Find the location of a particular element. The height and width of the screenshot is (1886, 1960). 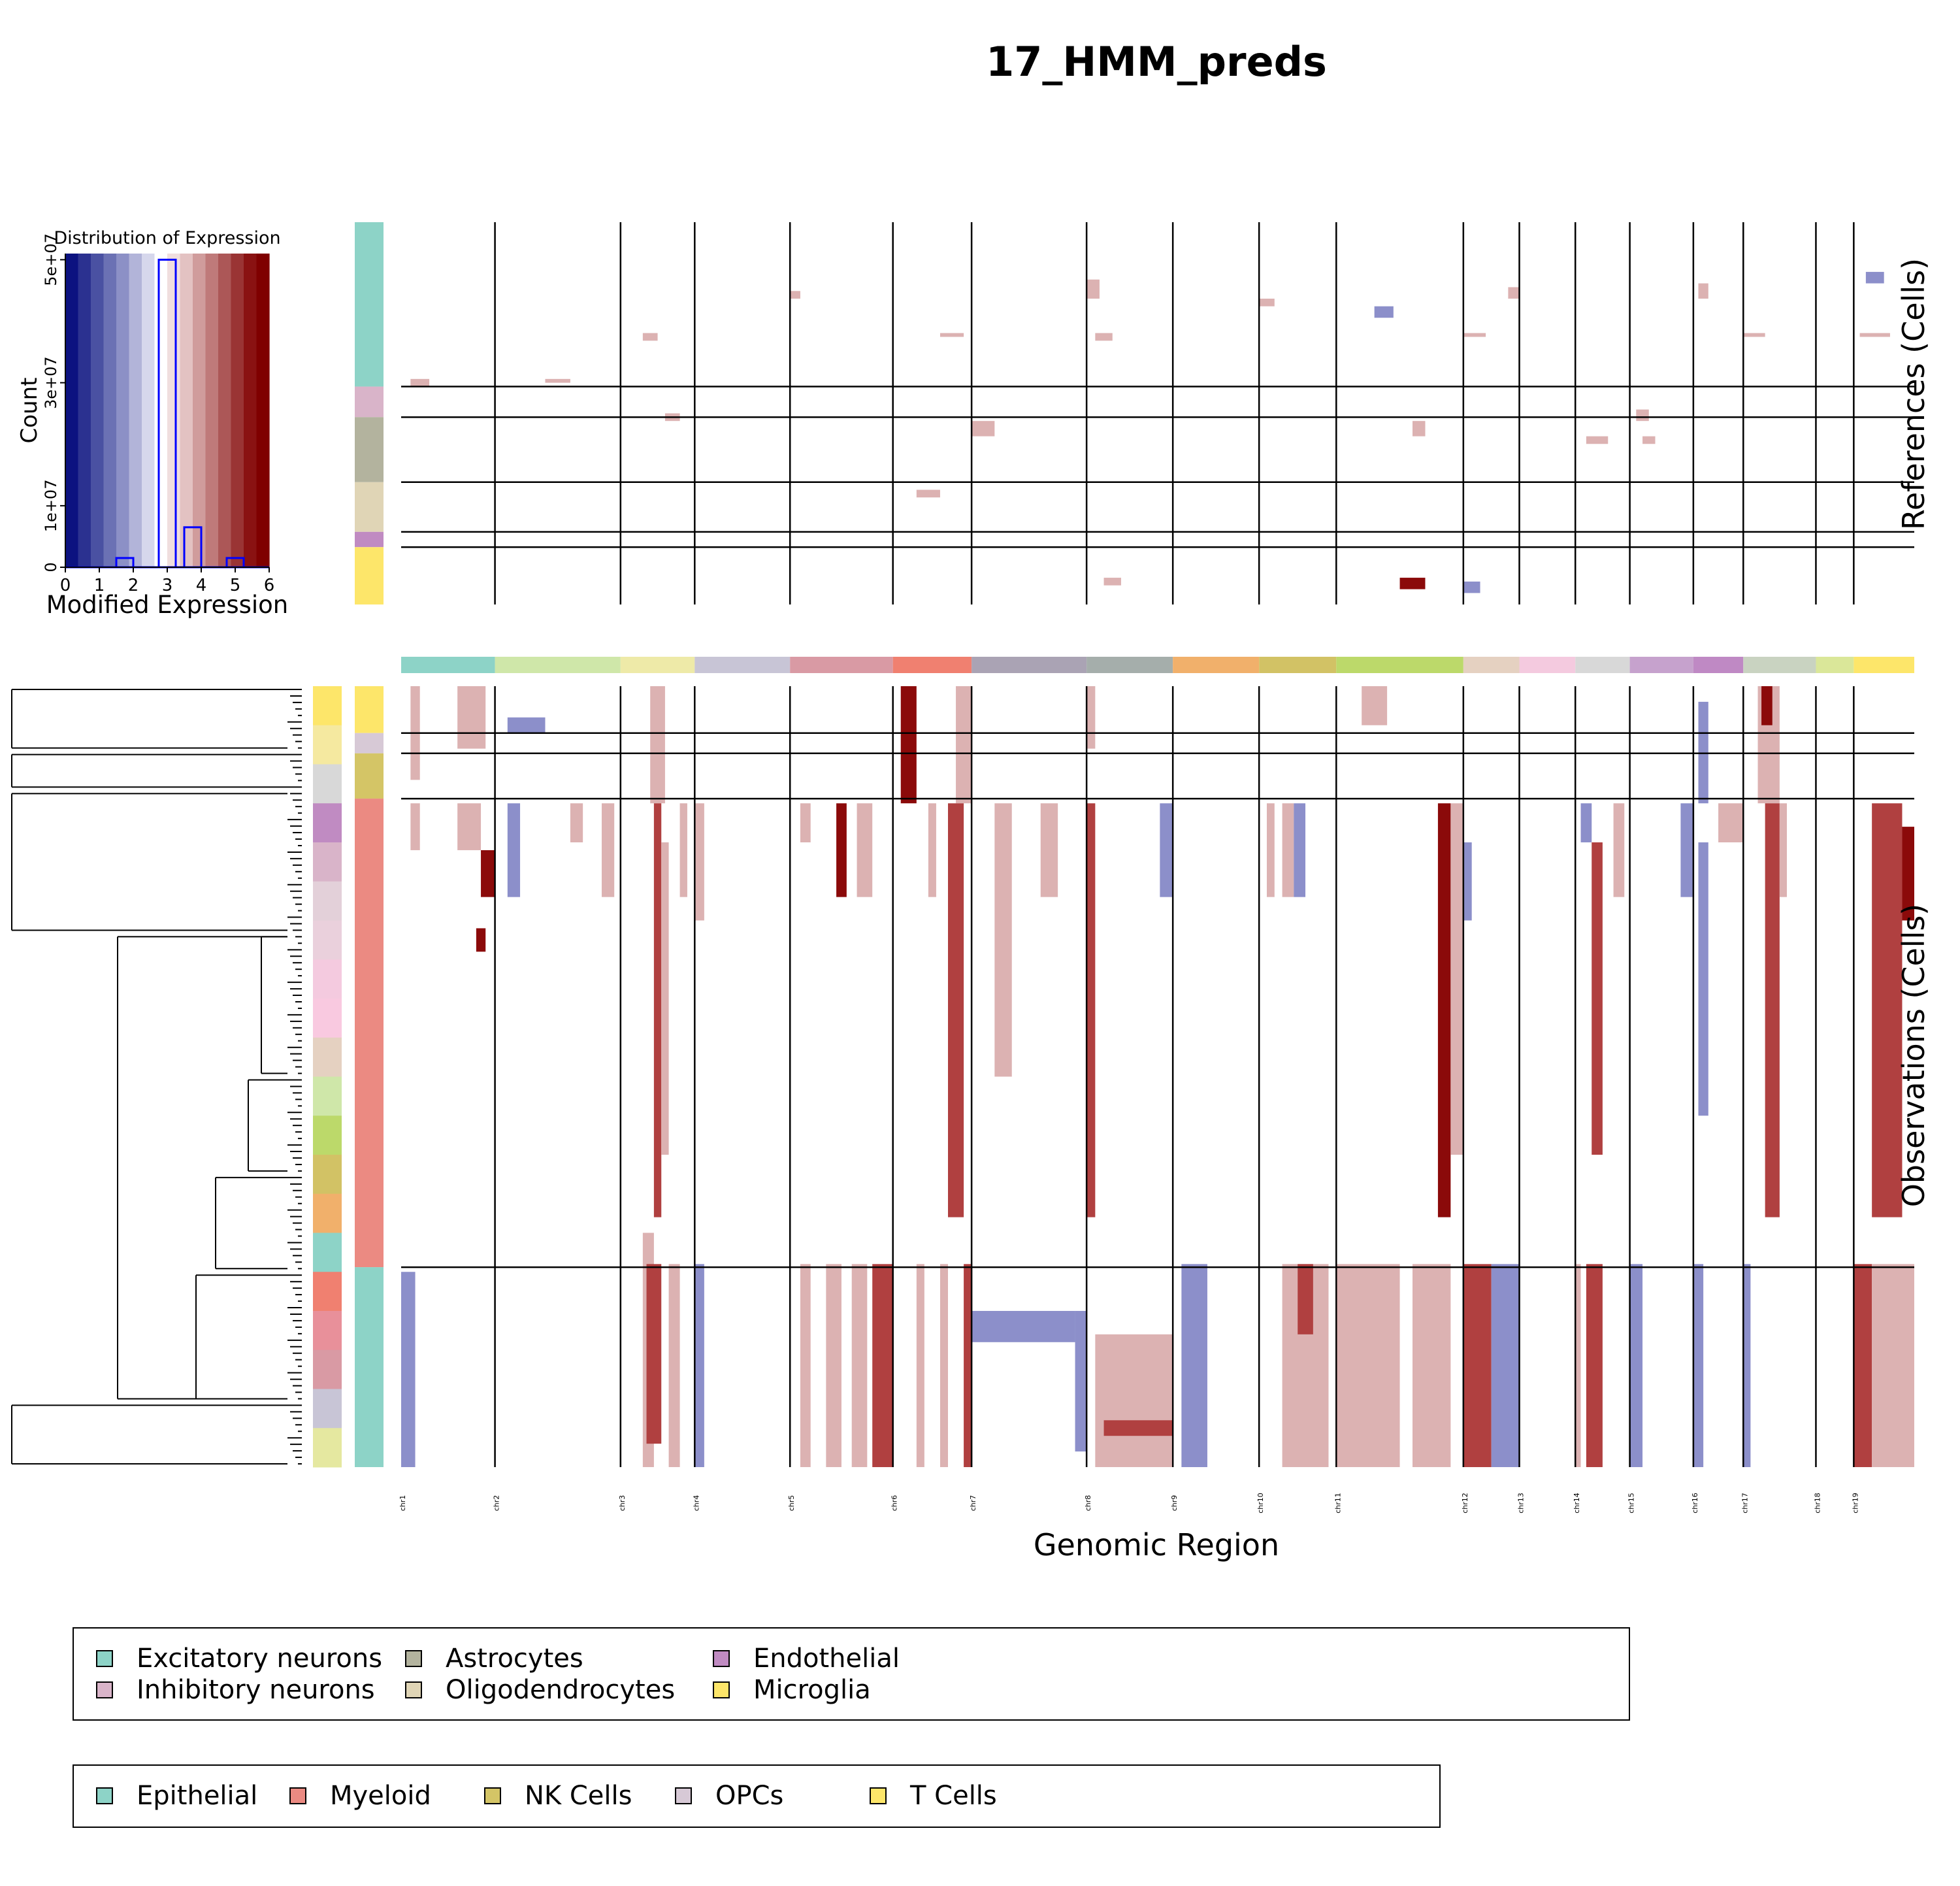

chromosome-label: chr9 is located at coordinates (1174, 1503).